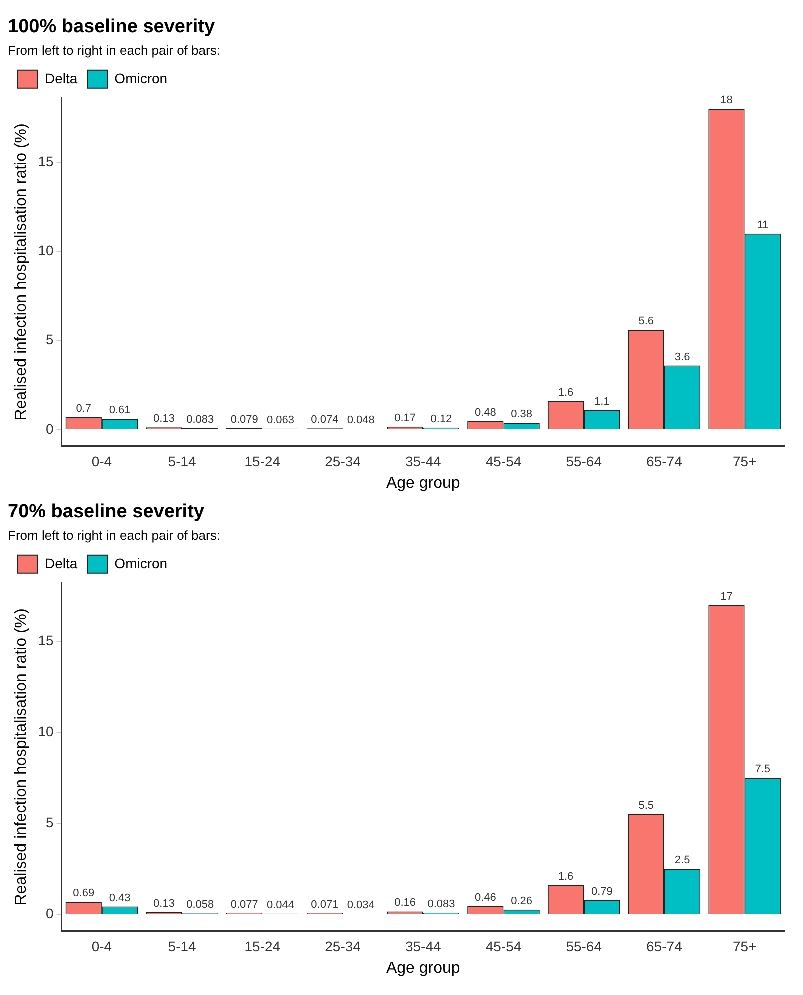 This screenshot has height=995, width=803. Describe the element at coordinates (325, 904) in the screenshot. I see `data-label: 0.071` at that location.